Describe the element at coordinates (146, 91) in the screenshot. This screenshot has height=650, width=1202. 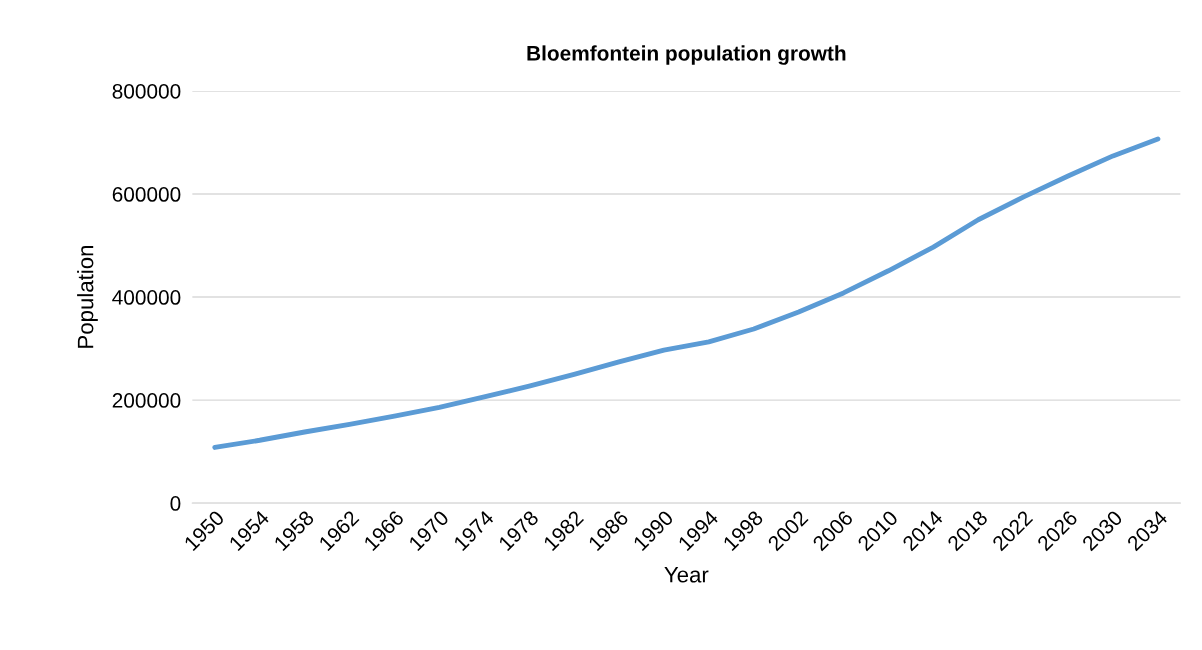
I see `y-tick-label: 800000` at that location.